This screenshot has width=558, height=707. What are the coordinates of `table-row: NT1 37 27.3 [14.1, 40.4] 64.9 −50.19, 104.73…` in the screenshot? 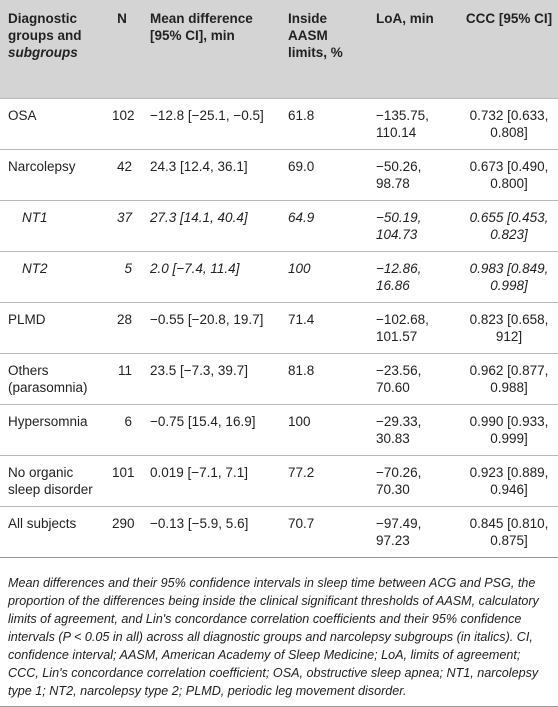 It's located at (279, 226).